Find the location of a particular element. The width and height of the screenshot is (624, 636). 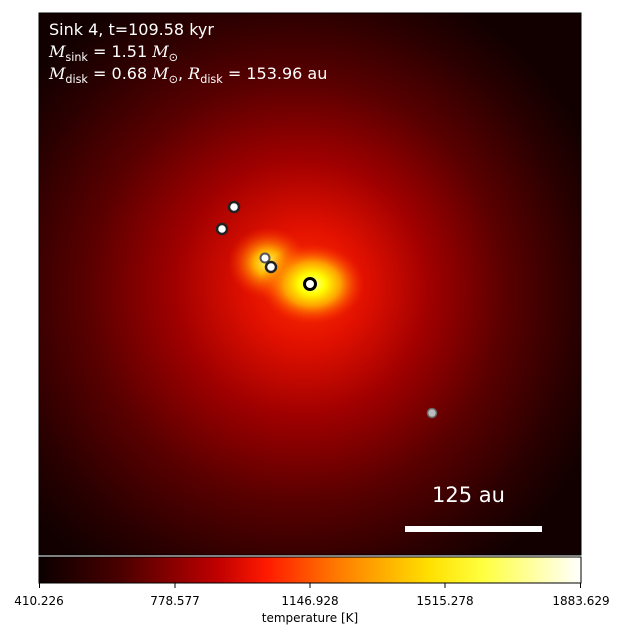

scale-bar-label: 125 au is located at coordinates (468, 495).